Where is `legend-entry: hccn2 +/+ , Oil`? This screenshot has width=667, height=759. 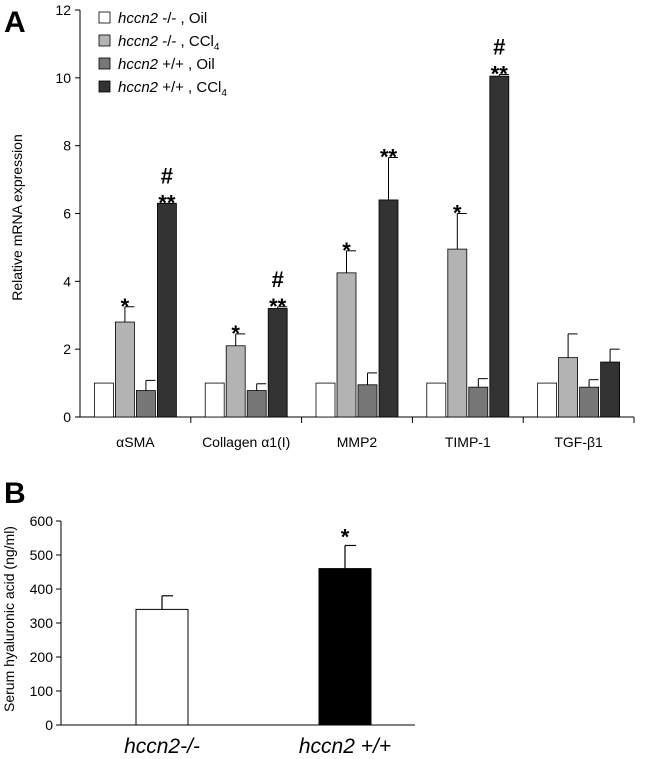
legend-entry: hccn2 +/+ , Oil is located at coordinates (166, 64).